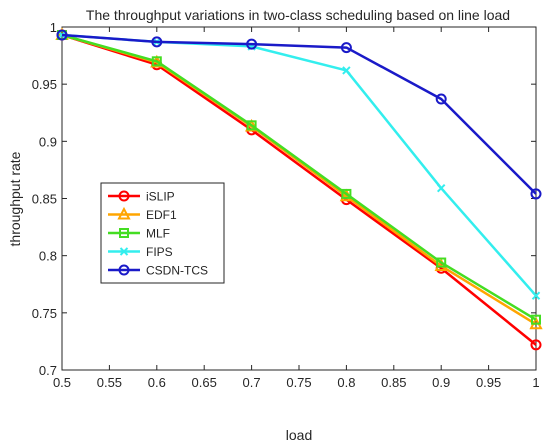 This screenshot has height=448, width=550. Describe the element at coordinates (204, 382) in the screenshot. I see `x-tick-label: 0.65` at that location.